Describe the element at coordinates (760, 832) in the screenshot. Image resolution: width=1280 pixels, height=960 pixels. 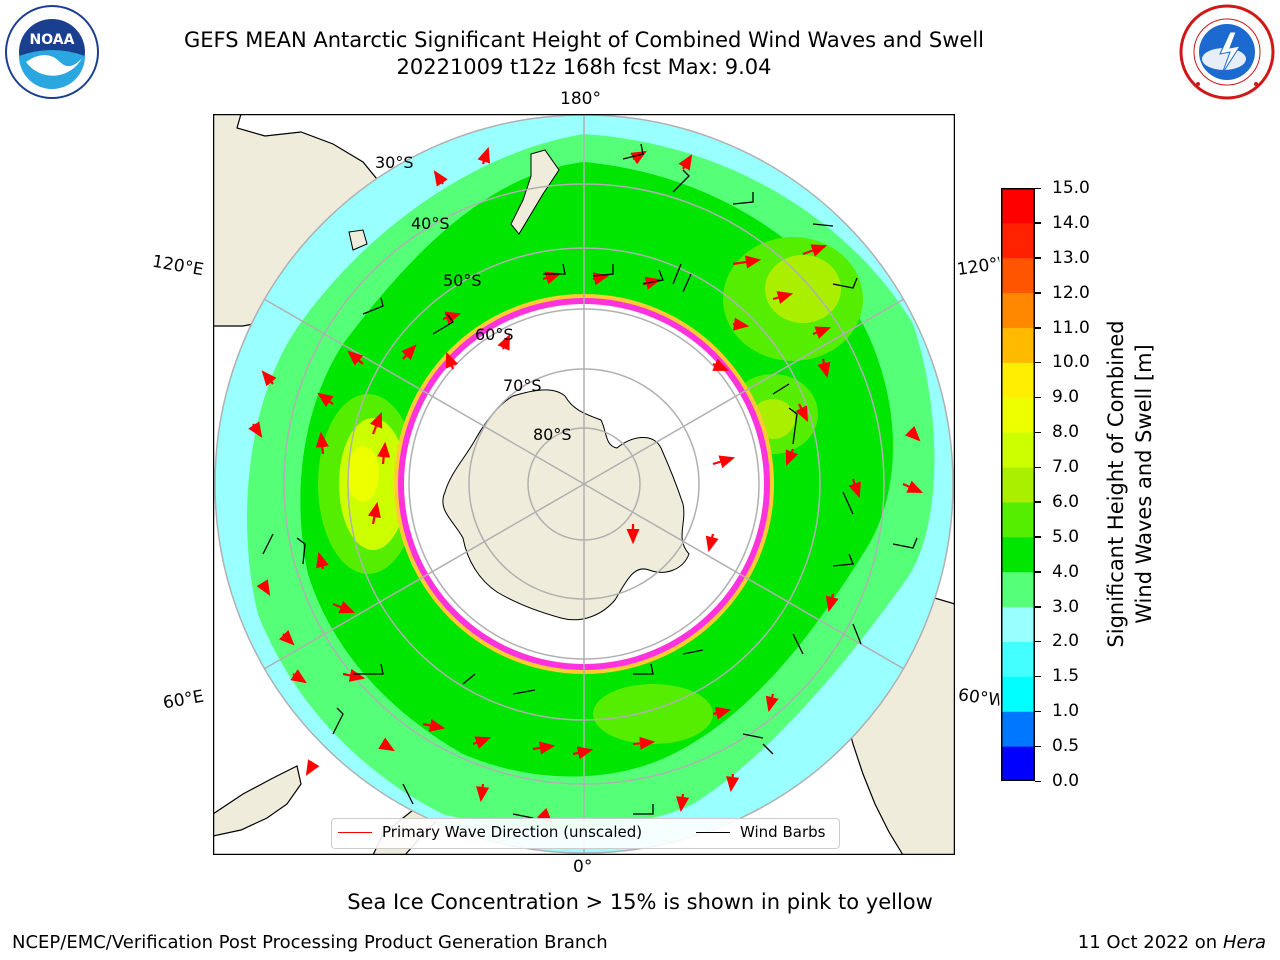
I see `legend-wind-barbs: Wind Barbs` at that location.